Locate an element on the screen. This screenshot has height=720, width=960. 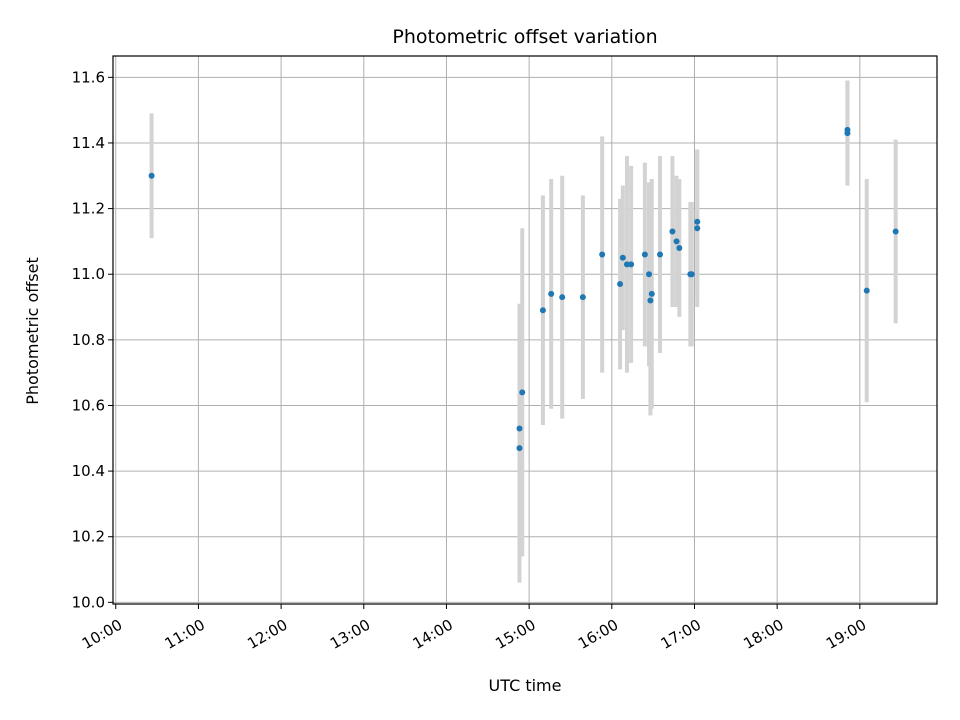
y-tick-label: 10.8 is located at coordinates (88, 340).